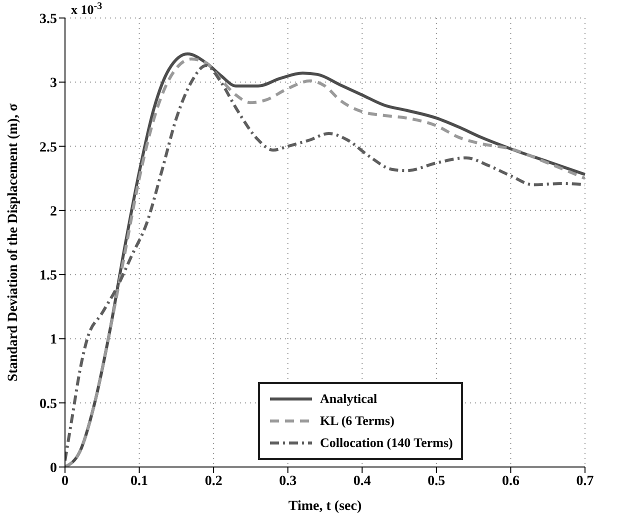  Describe the element at coordinates (349, 399) in the screenshot. I see `legend-label: Analytical` at that location.